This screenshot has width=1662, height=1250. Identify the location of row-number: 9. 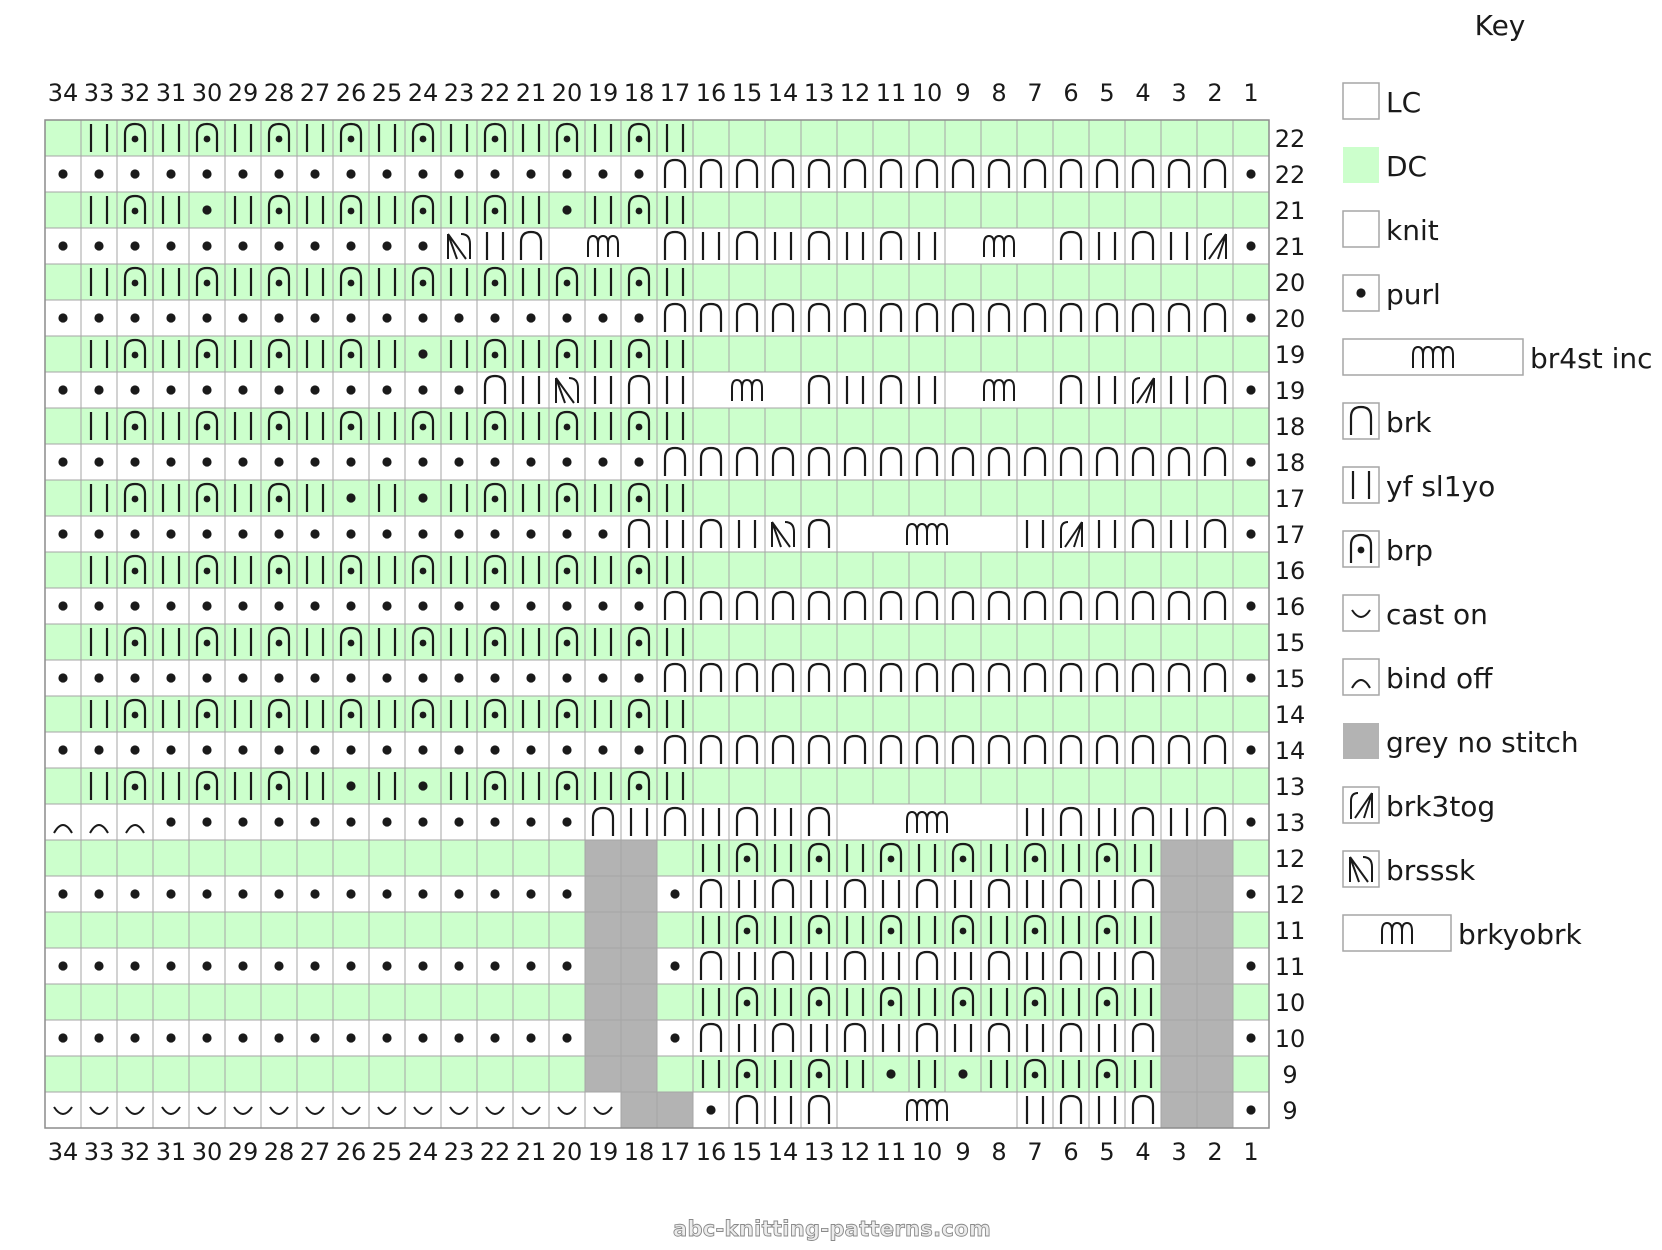
(1289, 1075).